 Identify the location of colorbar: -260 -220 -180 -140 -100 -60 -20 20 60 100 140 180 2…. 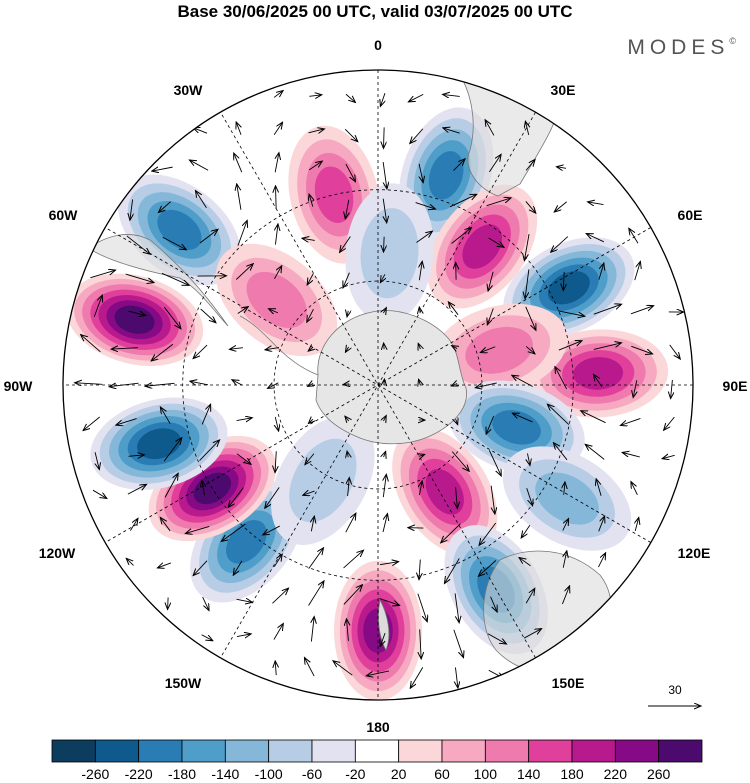
(377, 760).